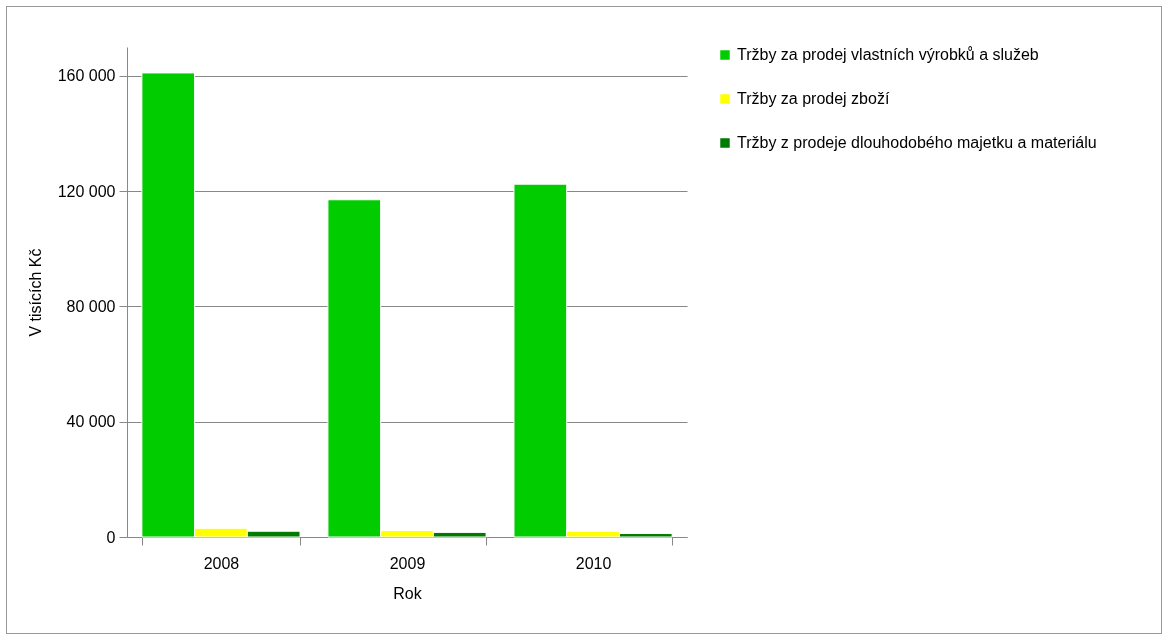  What do you see at coordinates (111, 537) in the screenshot?
I see `y-tick-label: 0` at bounding box center [111, 537].